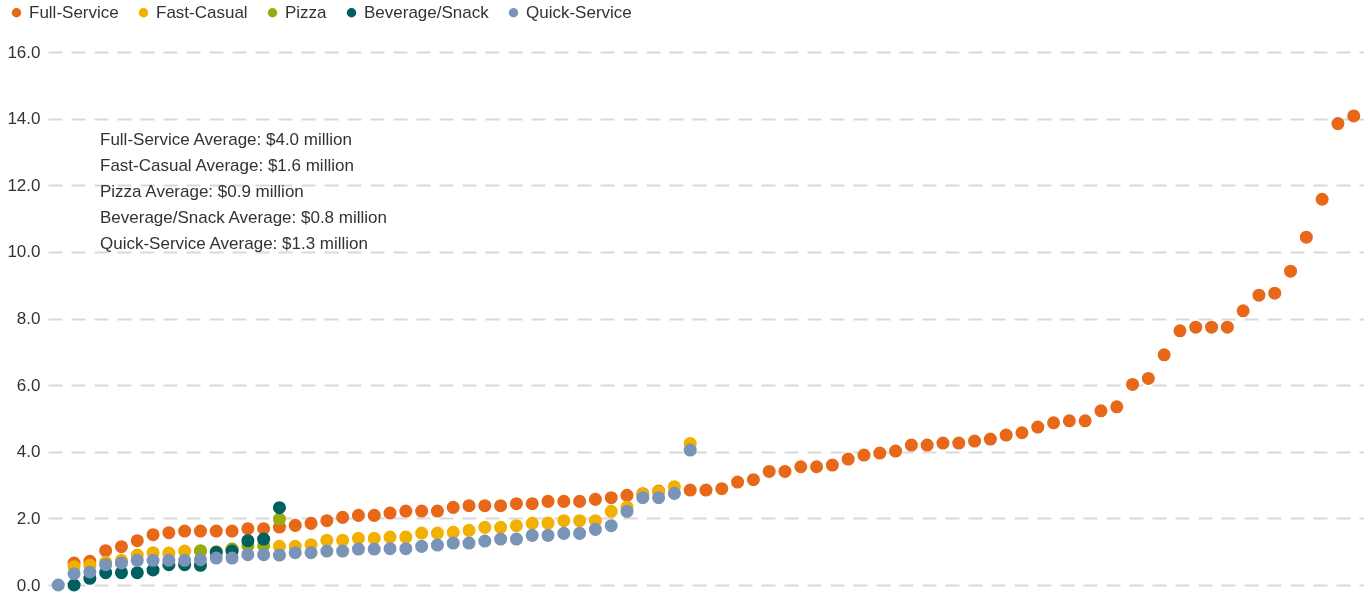 This screenshot has height=596, width=1364. Describe the element at coordinates (74, 12) in the screenshot. I see `legend-label: Full-Service` at that location.